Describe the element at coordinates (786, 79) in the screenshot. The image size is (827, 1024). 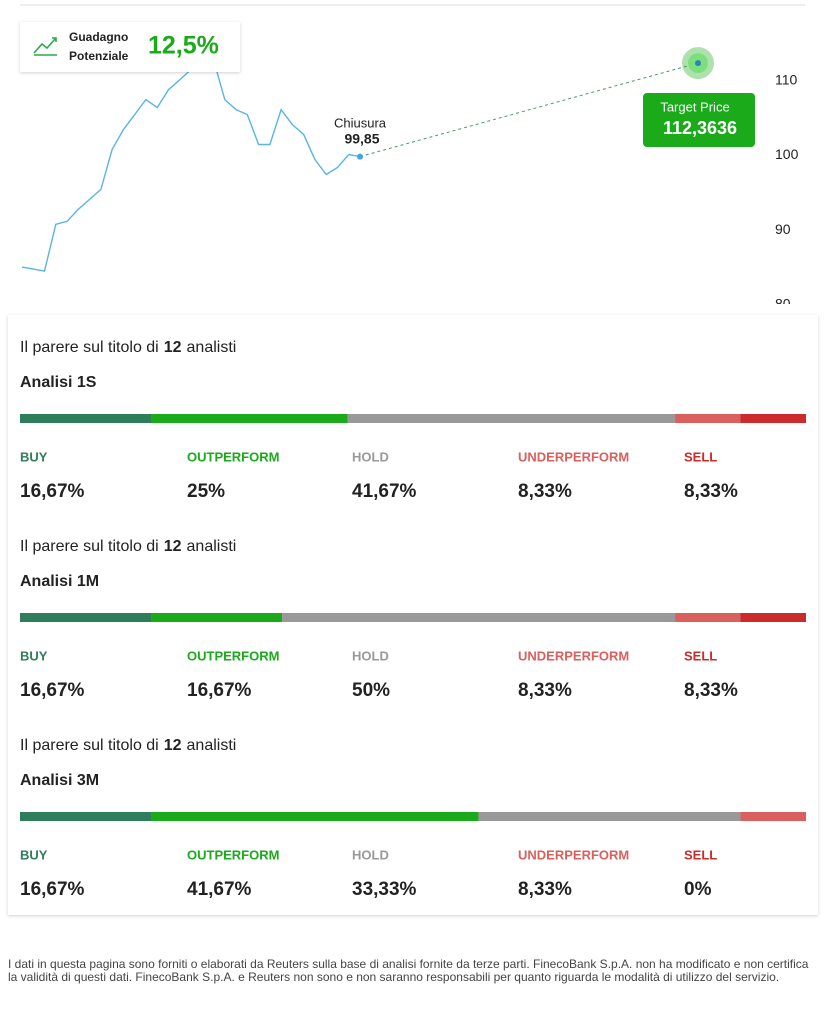
I see `y-tick-label: 110` at that location.